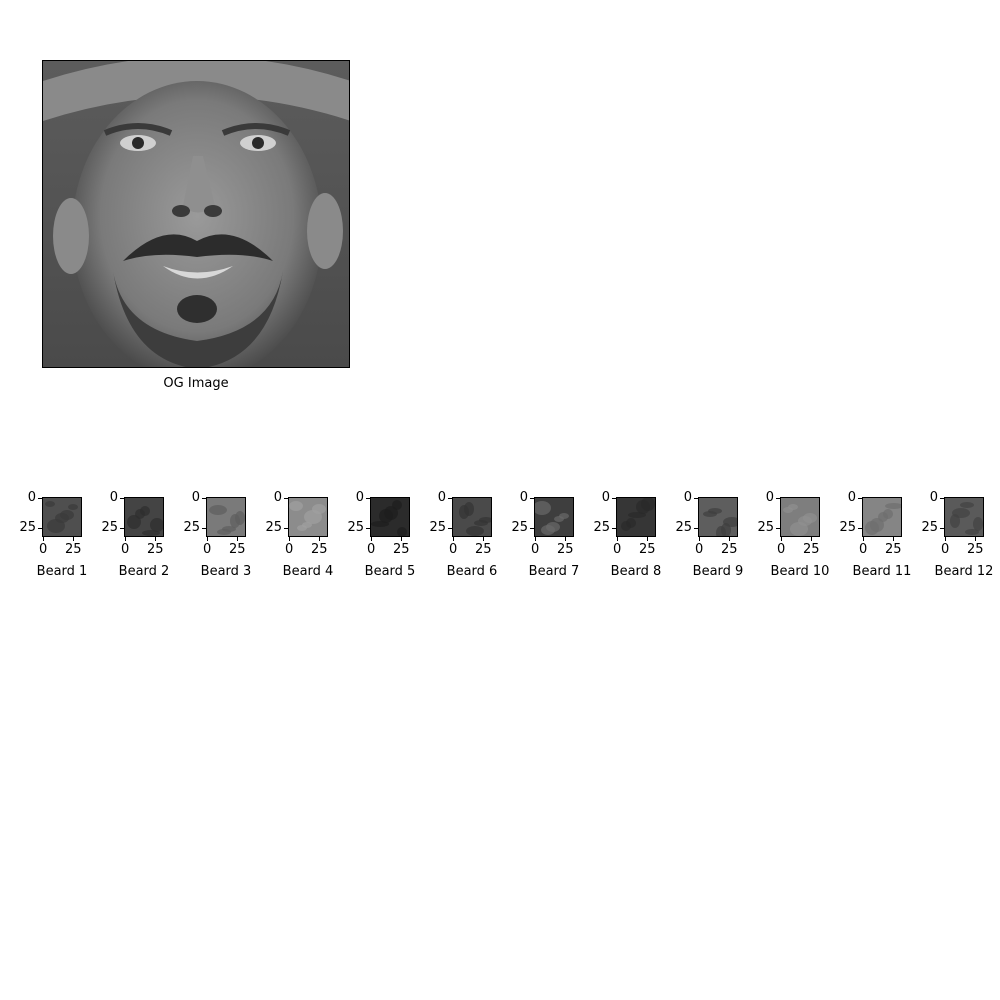  I want to click on beard-patch-caption: Beard 1, so click(62, 571).